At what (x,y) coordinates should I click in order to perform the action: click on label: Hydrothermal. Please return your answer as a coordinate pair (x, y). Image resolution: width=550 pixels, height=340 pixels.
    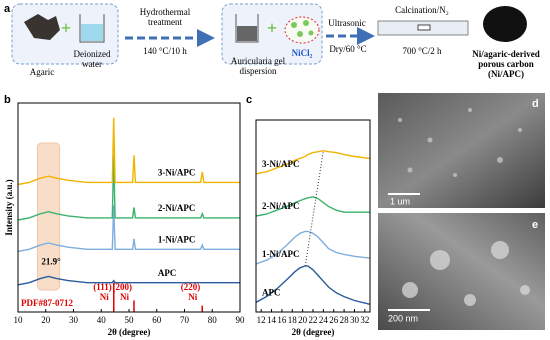
    Looking at the image, I should click on (165, 12).